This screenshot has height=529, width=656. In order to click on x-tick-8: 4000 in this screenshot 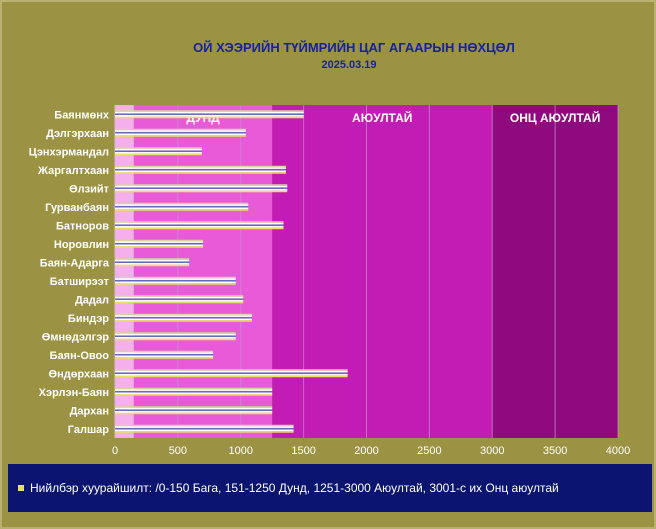, I will do `click(618, 451)`.